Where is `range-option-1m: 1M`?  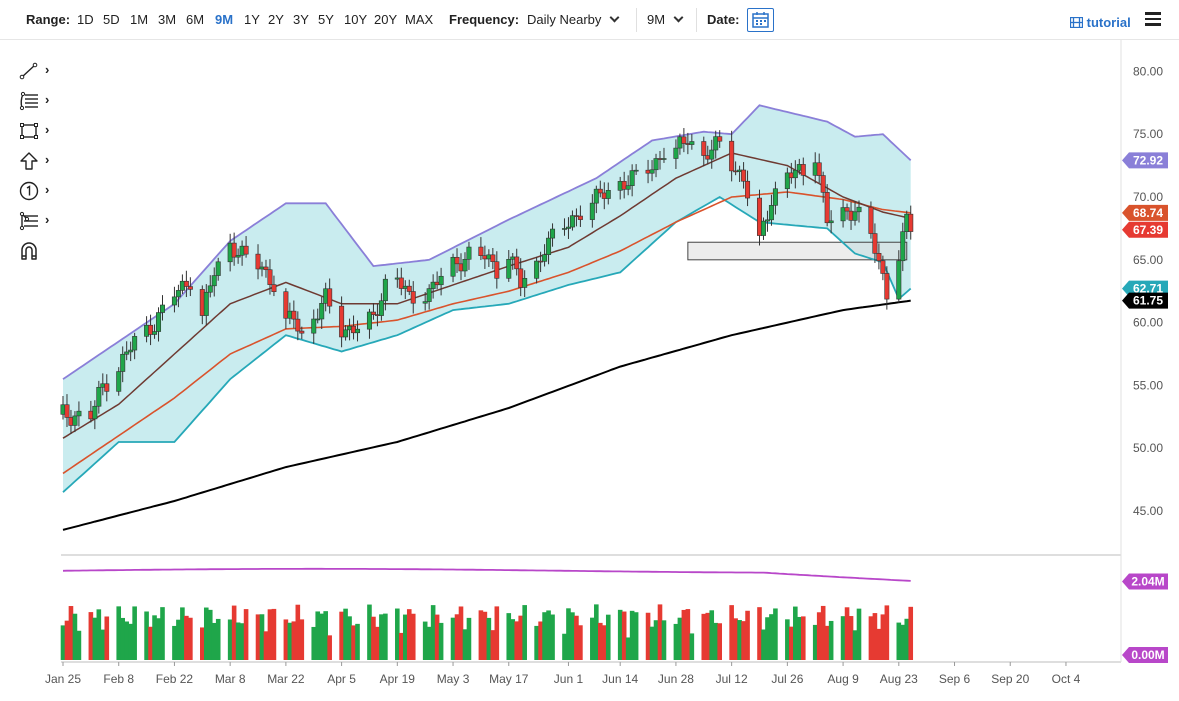 range-option-1m: 1M is located at coordinates (139, 19).